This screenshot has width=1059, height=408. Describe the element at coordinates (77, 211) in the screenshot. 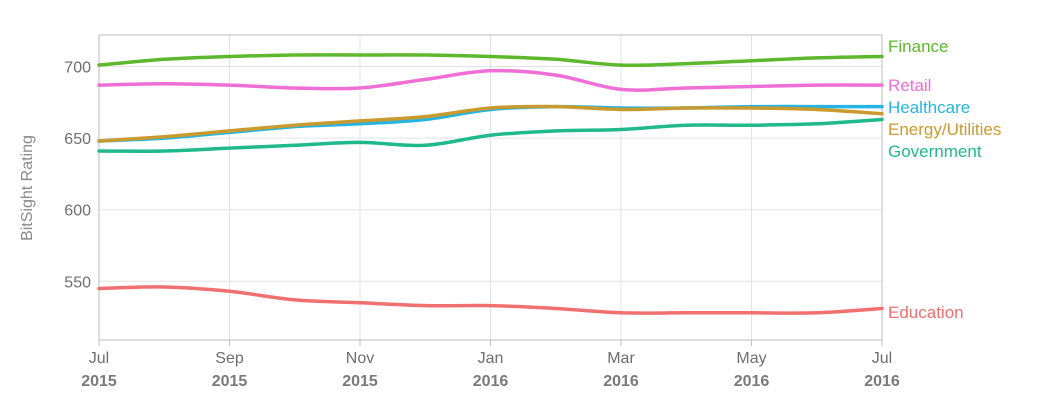

I see `y-tick-label: 600` at that location.